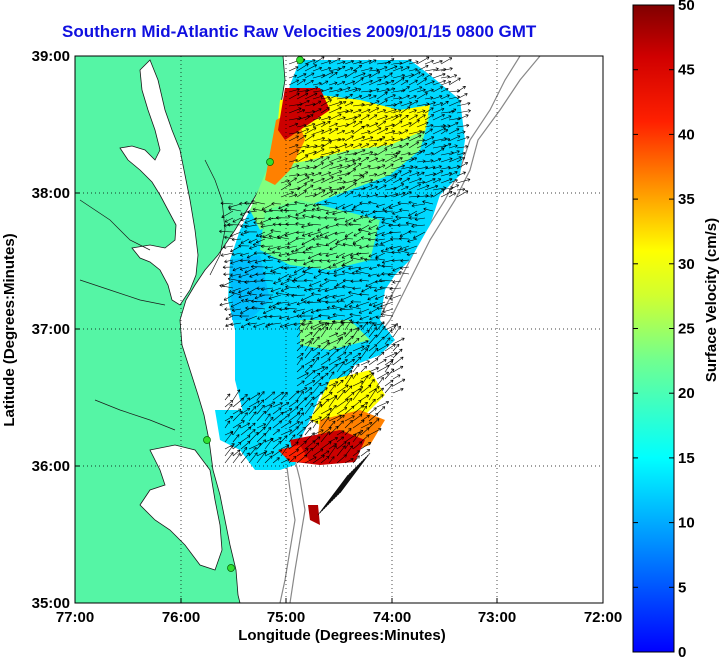 Image resolution: width=724 pixels, height=659 pixels. What do you see at coordinates (56, 330) in the screenshot?
I see `latitude-ticks: 39:00 38:00 37:00 36:00 35:00` at bounding box center [56, 330].